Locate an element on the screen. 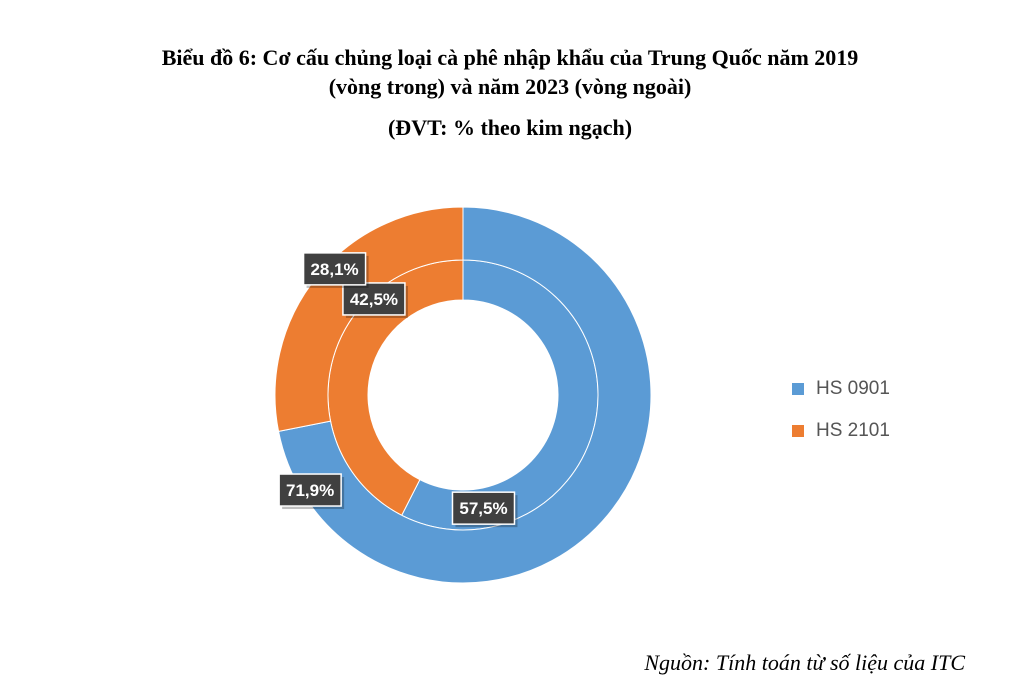 The image size is (1020, 684). legend-label-hs0901: HS 0901 is located at coordinates (853, 388).